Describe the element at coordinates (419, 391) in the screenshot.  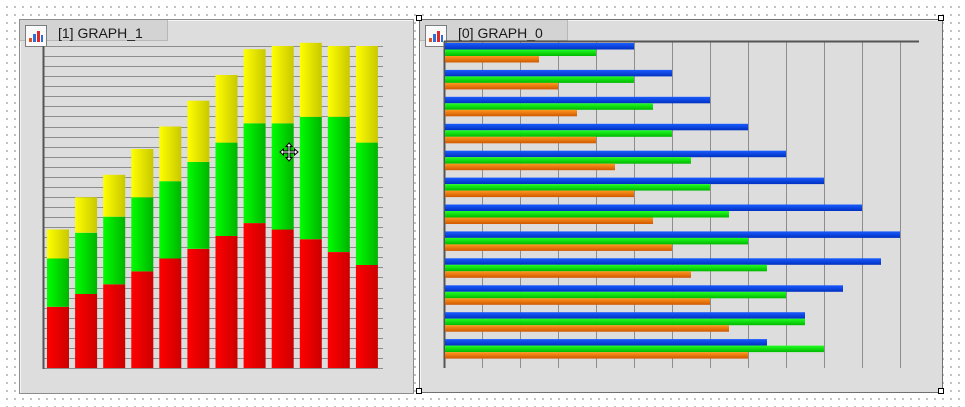
I see `resize-handle-bottom-left` at that location.